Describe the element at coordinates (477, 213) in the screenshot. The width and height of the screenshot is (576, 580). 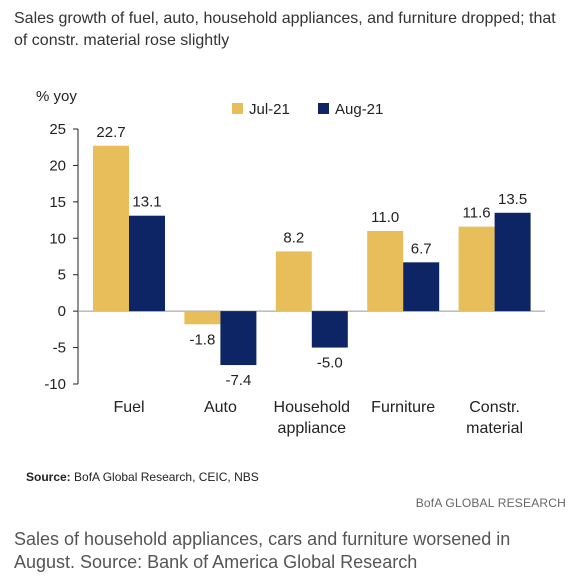
I see `data-label: 11.6` at that location.